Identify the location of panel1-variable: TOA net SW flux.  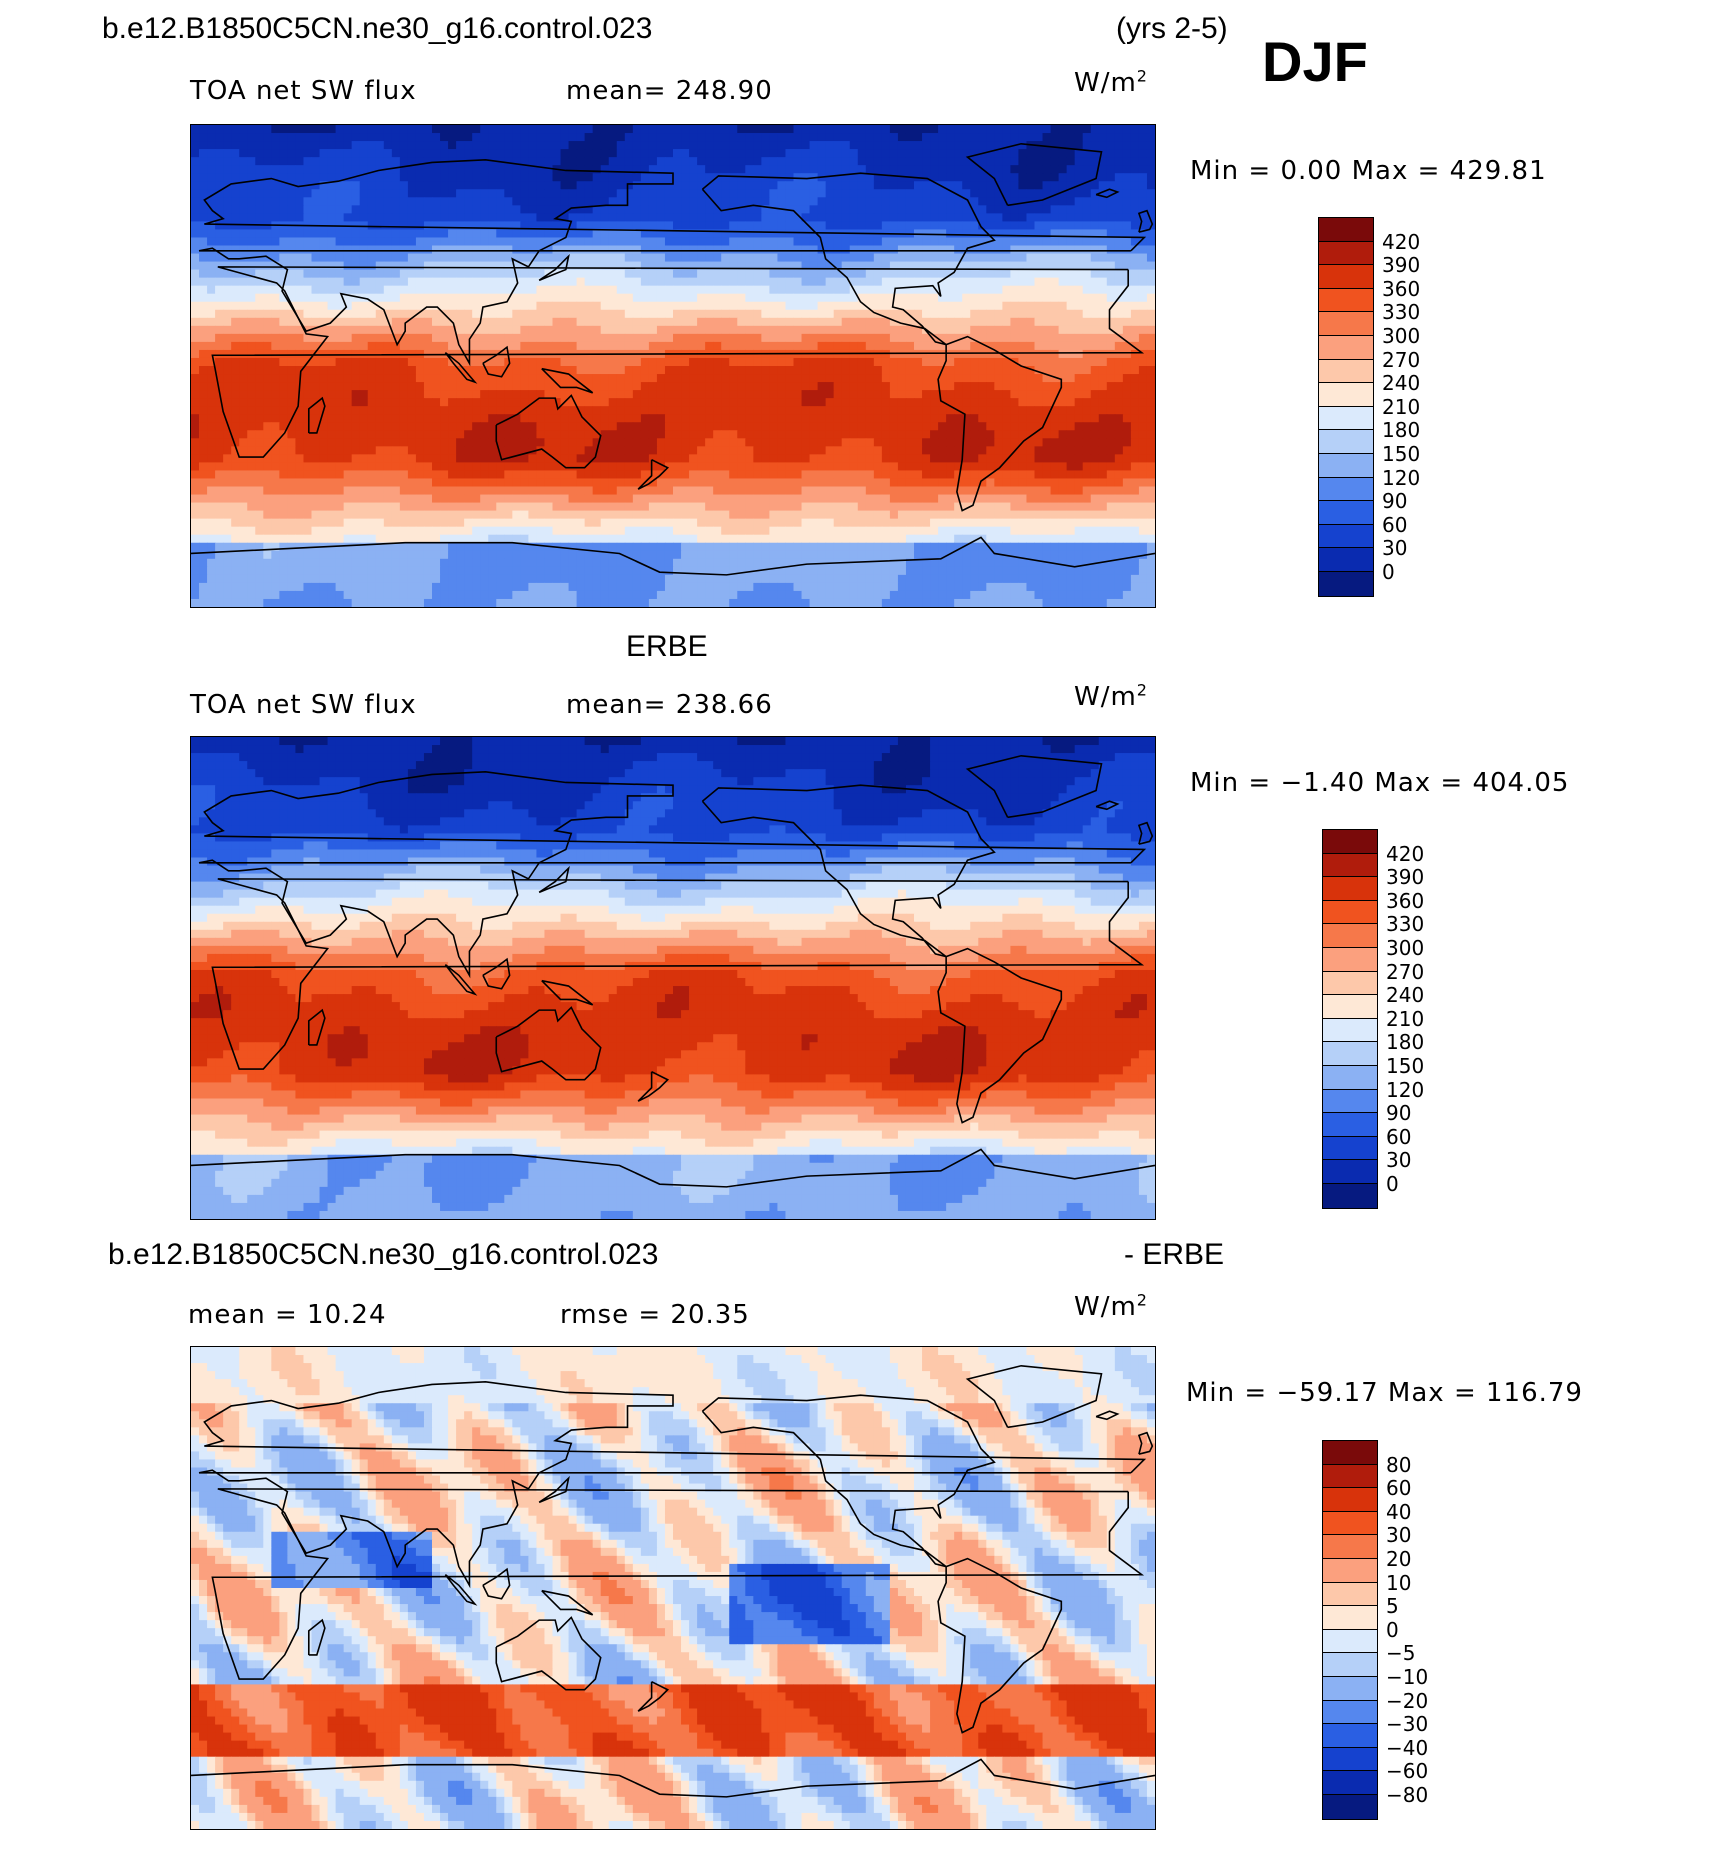
(303, 91).